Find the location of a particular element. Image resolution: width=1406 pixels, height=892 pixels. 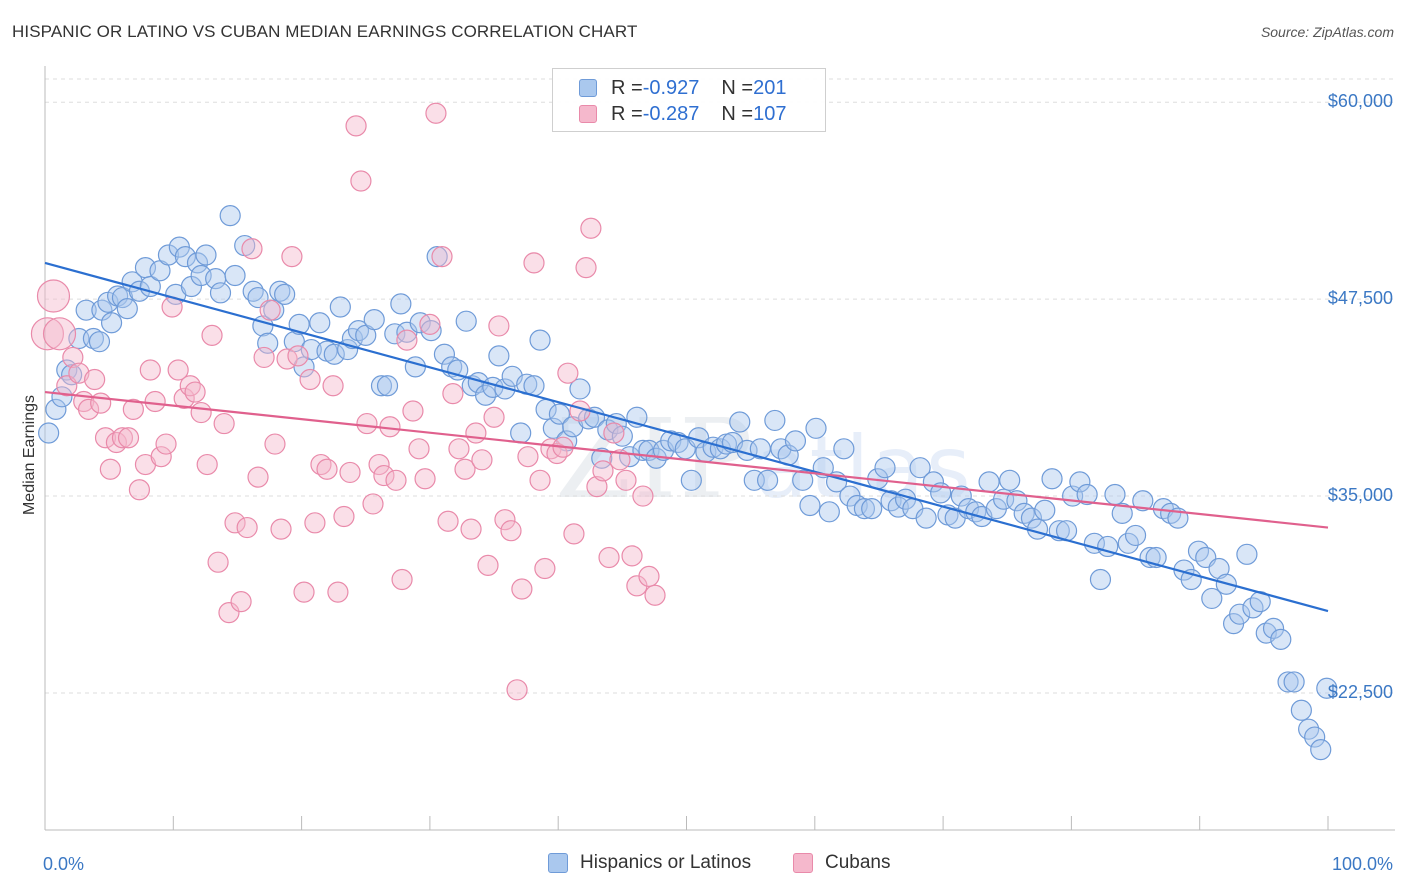

legend-swatch-pink is located at coordinates (588, 114).